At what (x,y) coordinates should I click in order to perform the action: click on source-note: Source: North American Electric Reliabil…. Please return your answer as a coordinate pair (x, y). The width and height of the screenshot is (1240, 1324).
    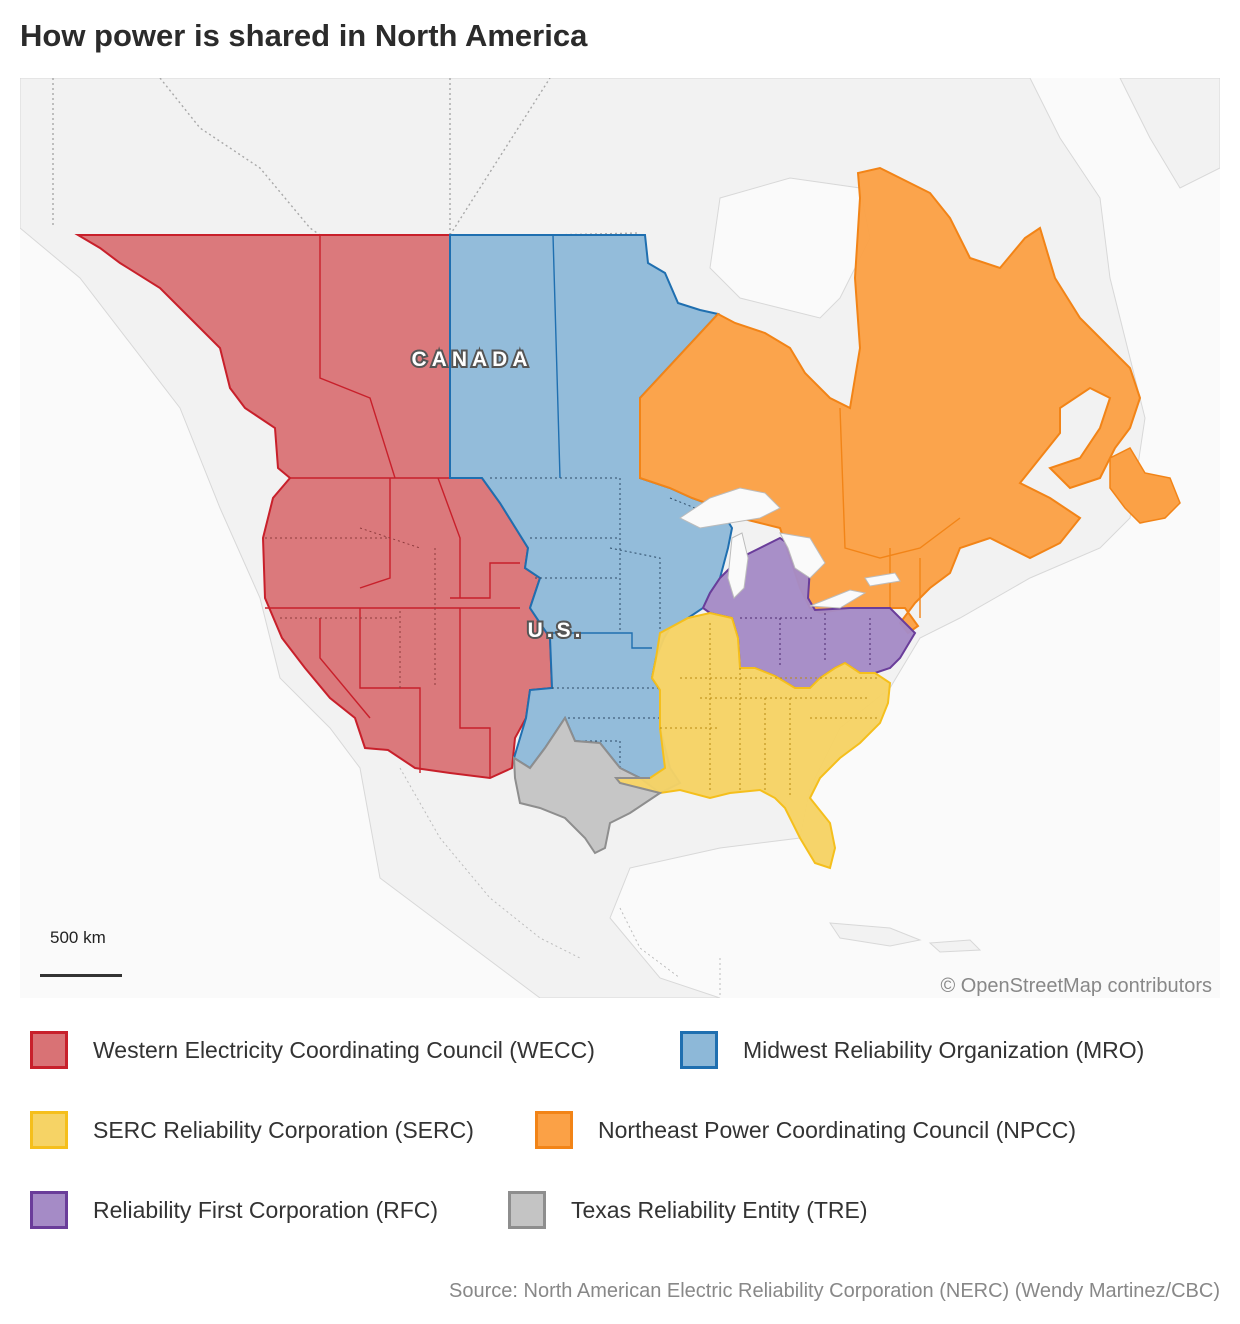
    Looking at the image, I should click on (834, 1291).